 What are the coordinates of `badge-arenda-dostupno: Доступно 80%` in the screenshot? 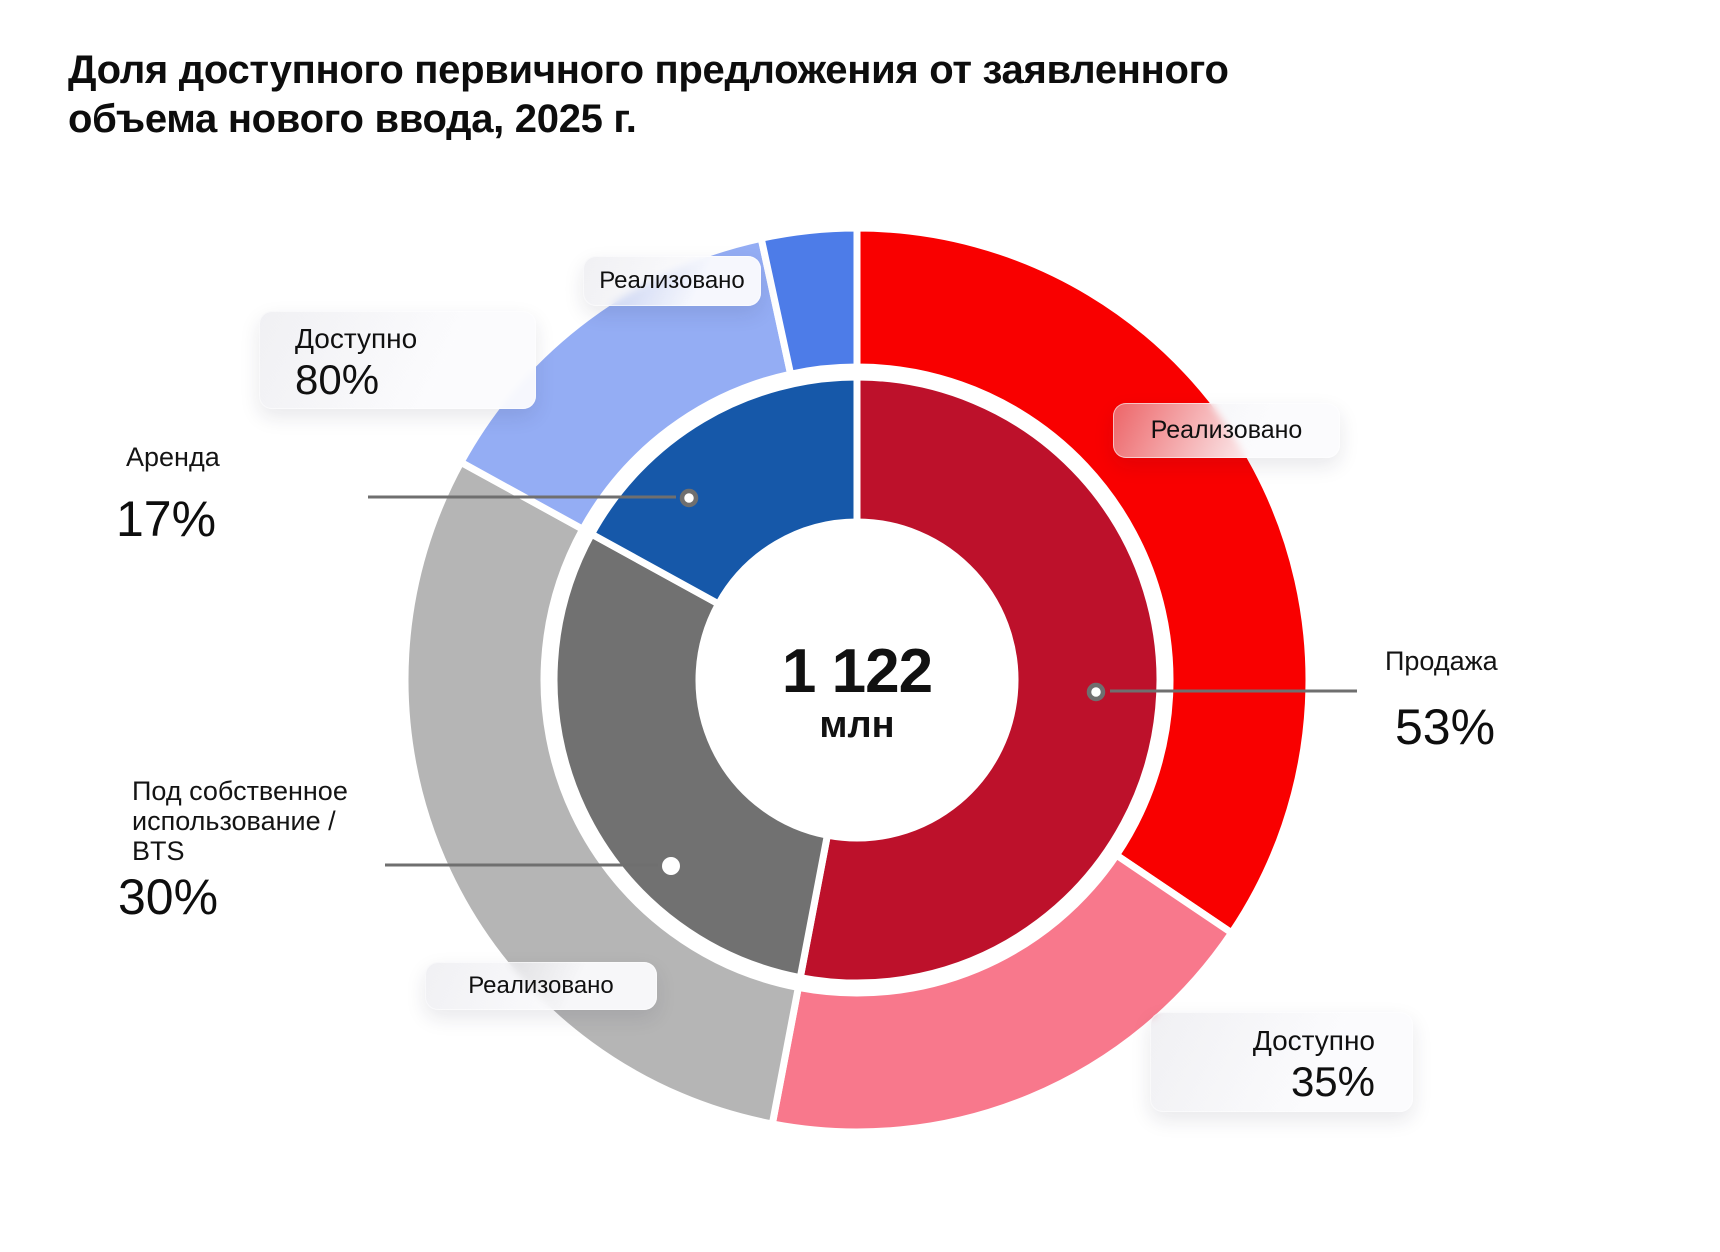 It's located at (397, 360).